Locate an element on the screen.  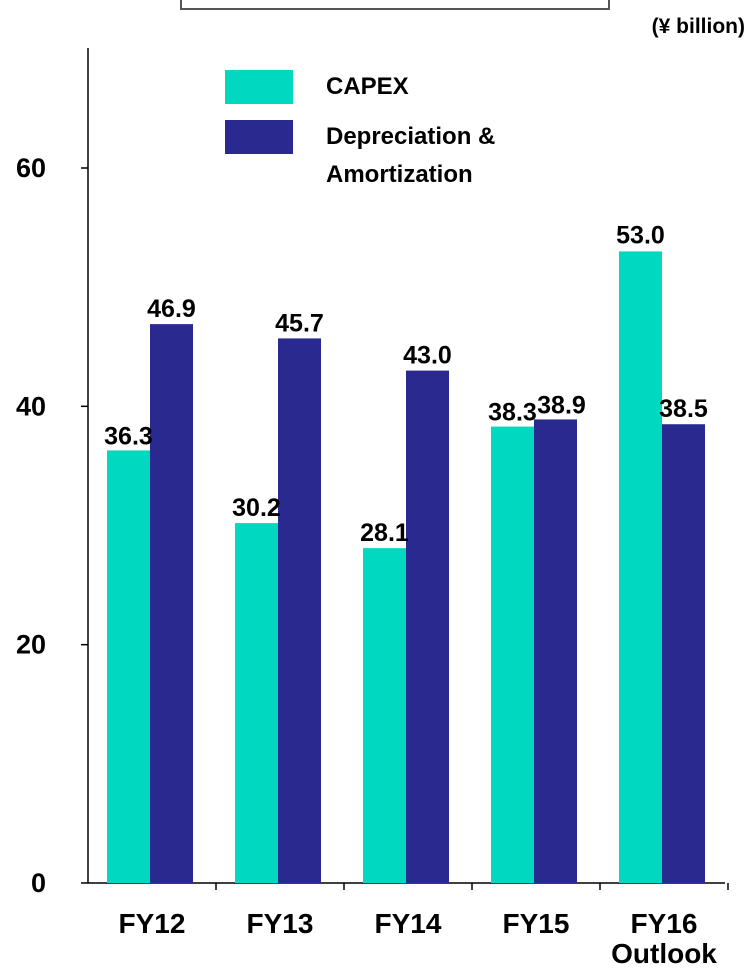
x-tick-label: FY15 is located at coordinates (536, 923).